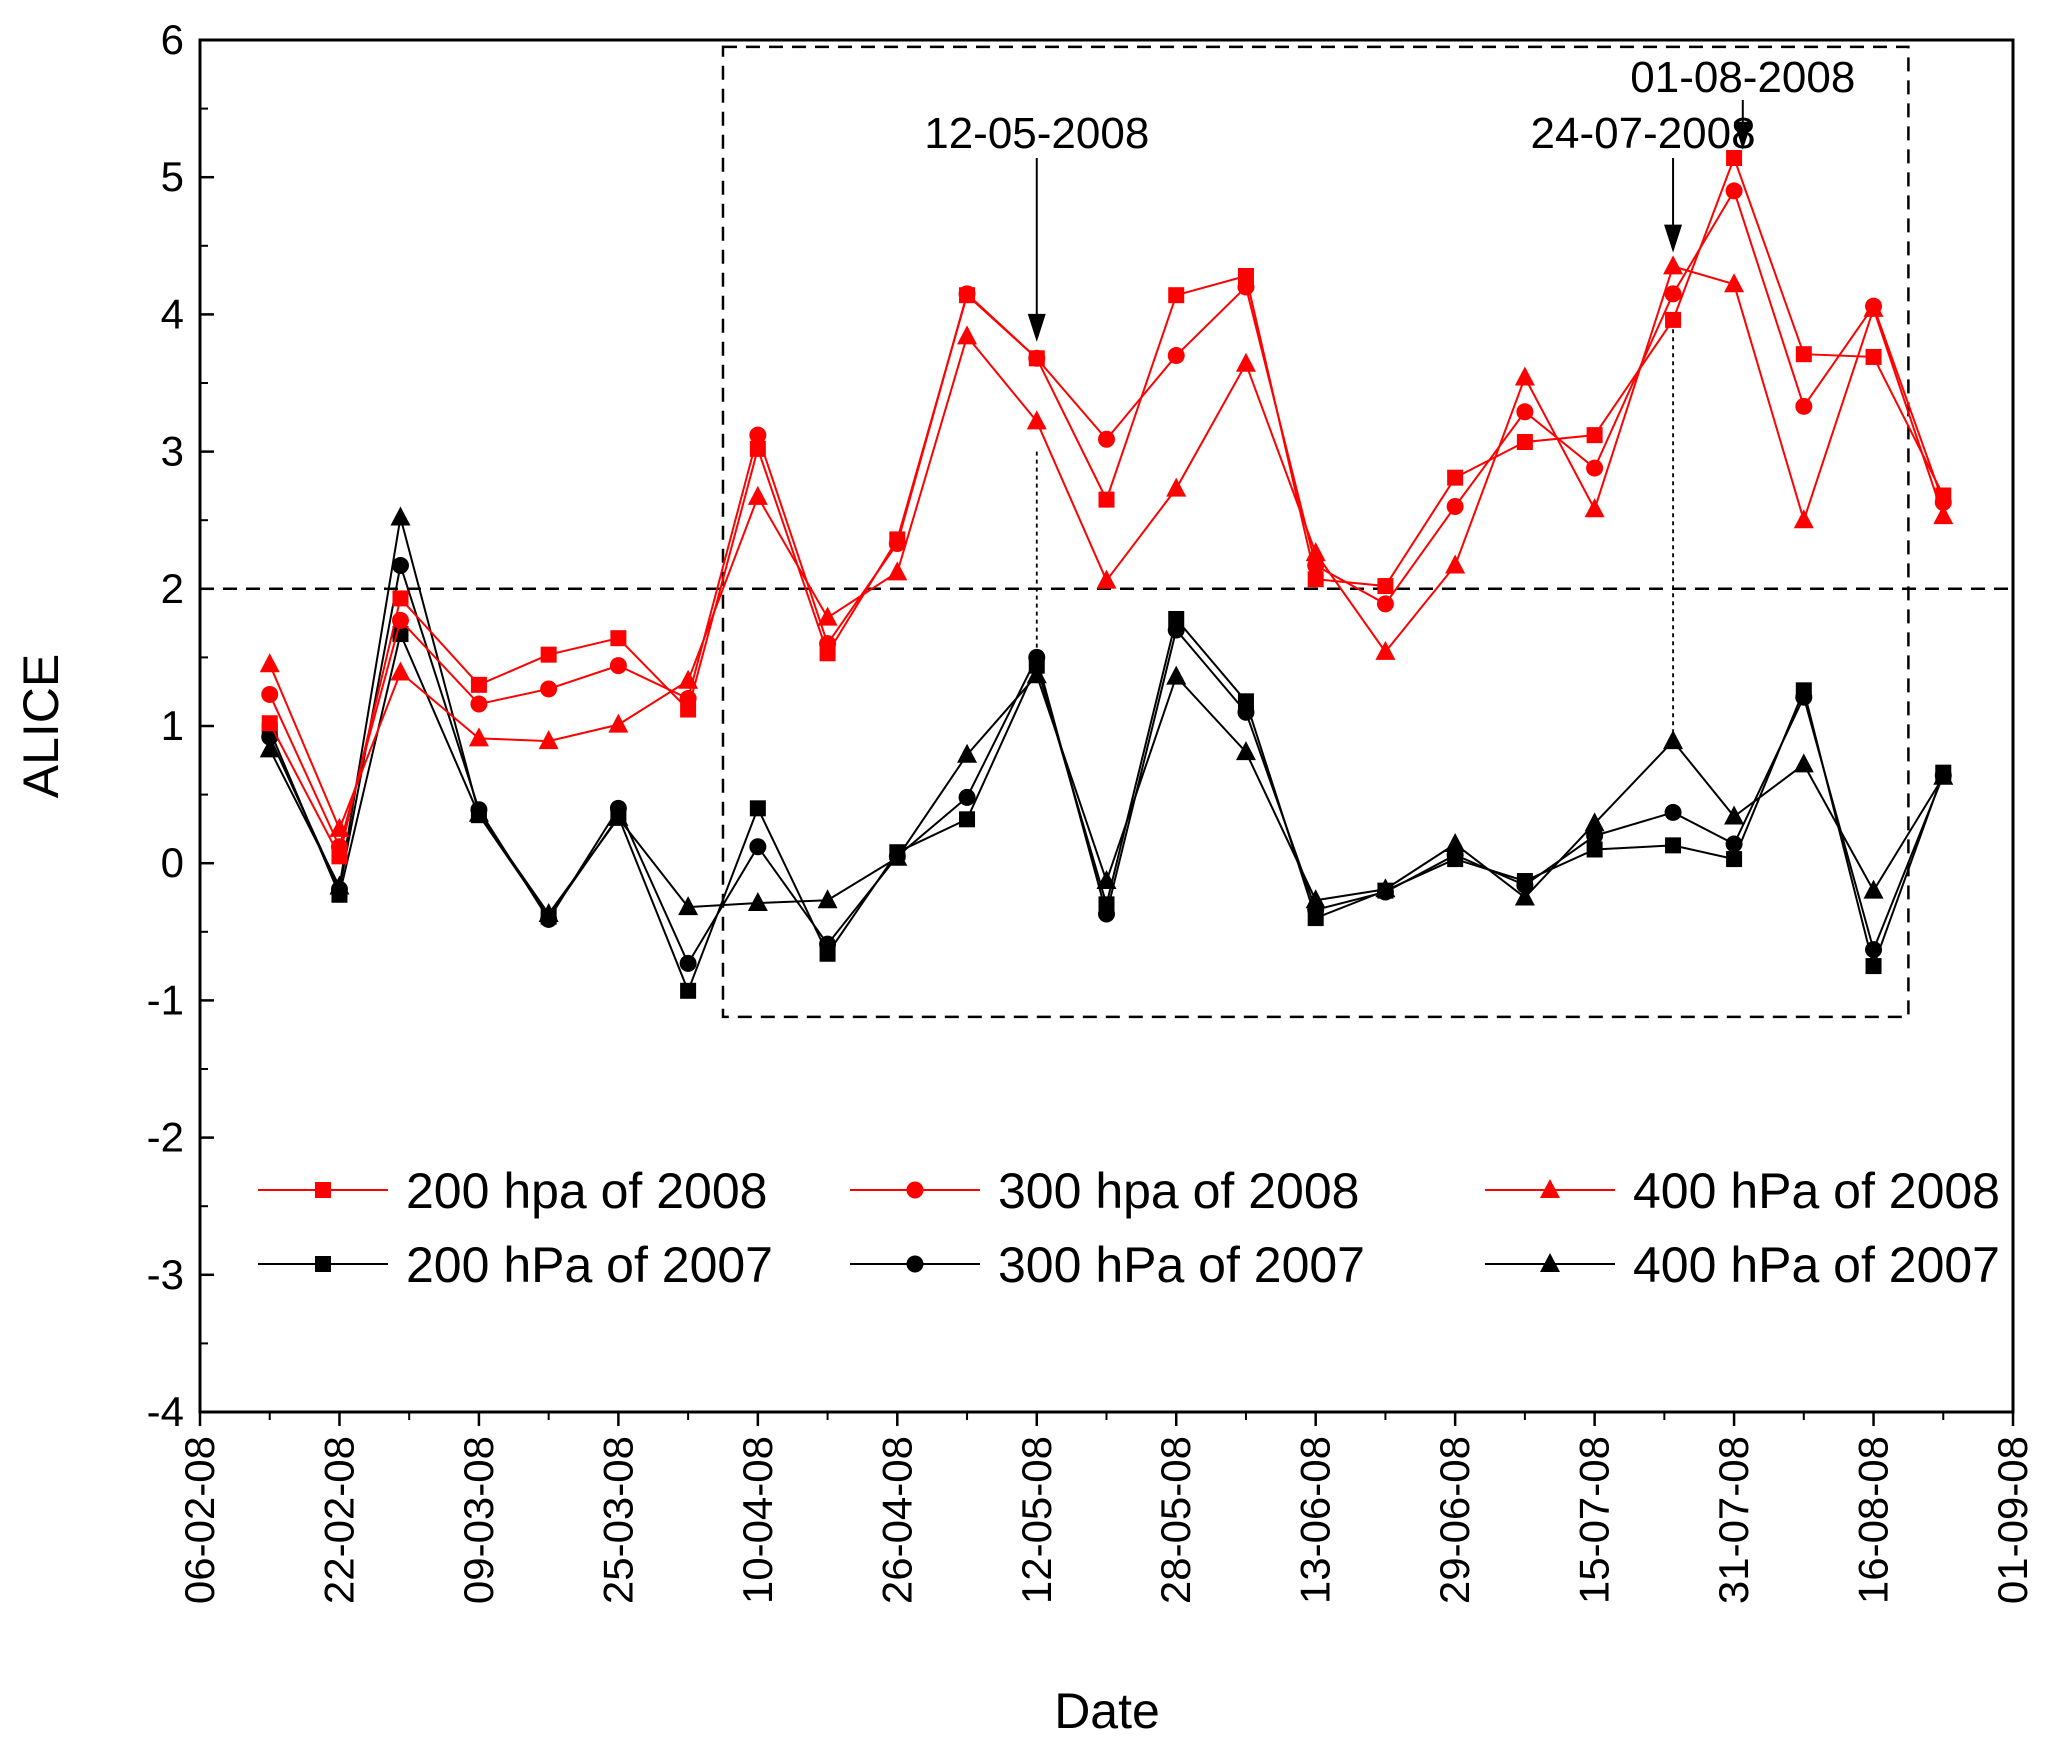 The height and width of the screenshot is (1745, 2067). What do you see at coordinates (165, 1411) in the screenshot?
I see `y-tick-label: -4` at bounding box center [165, 1411].